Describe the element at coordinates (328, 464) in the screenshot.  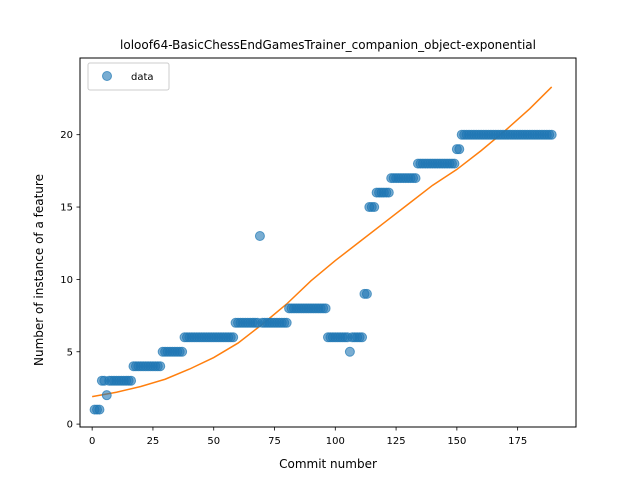
I see `x-axis-label: Commit number` at that location.